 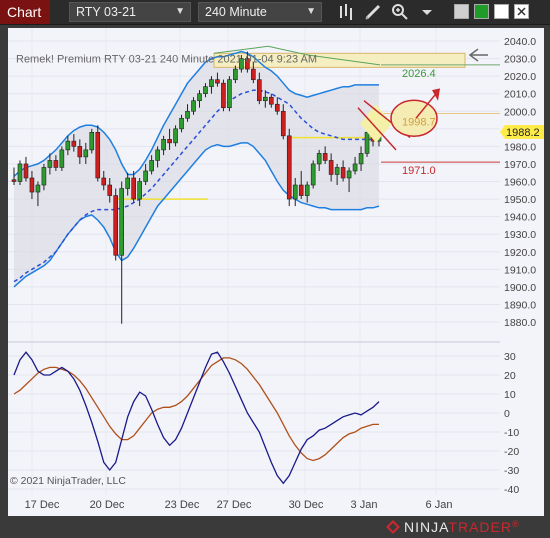 I want to click on price-tick-label: 1920.0, so click(x=520, y=253).